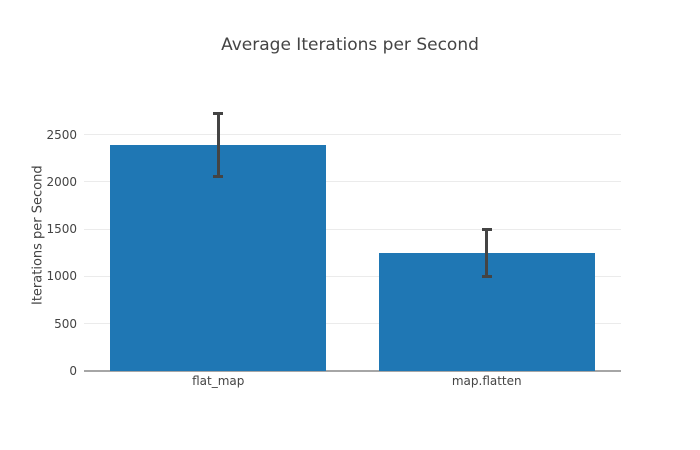 This screenshot has width=700, height=450. I want to click on x-tick-label-flat-map: flat_map, so click(218, 381).